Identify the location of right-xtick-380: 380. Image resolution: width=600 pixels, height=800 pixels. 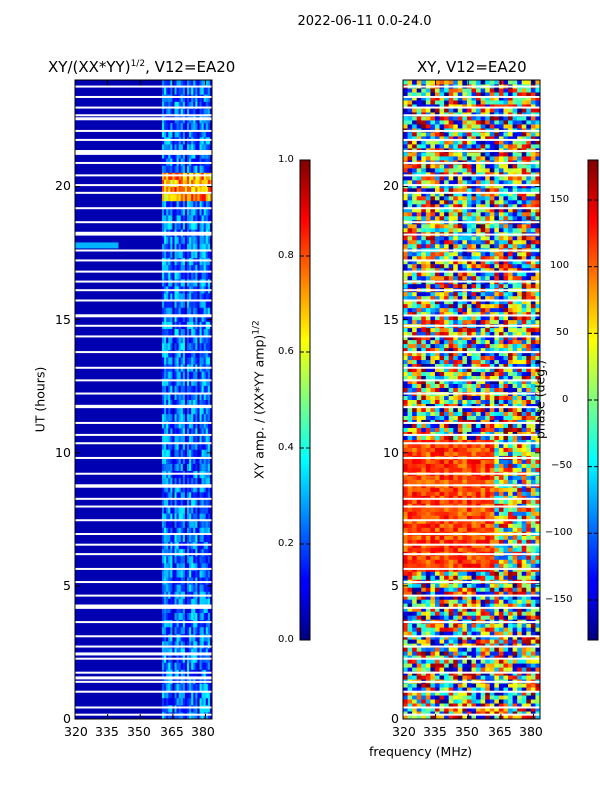
(531, 731).